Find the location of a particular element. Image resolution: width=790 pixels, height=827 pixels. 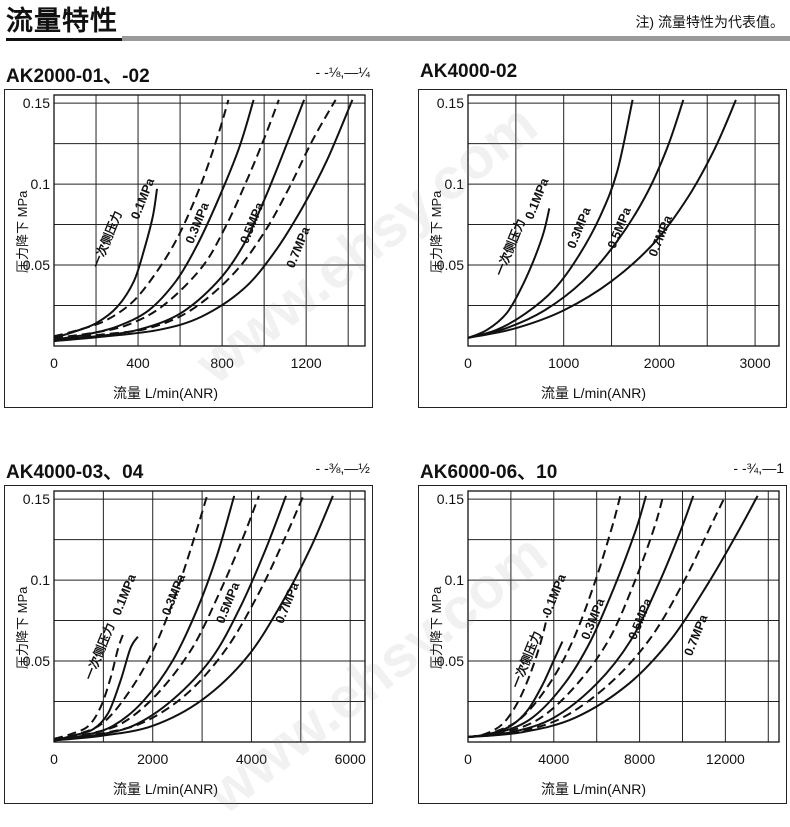

x-tick-label: 1000 is located at coordinates (563, 363).